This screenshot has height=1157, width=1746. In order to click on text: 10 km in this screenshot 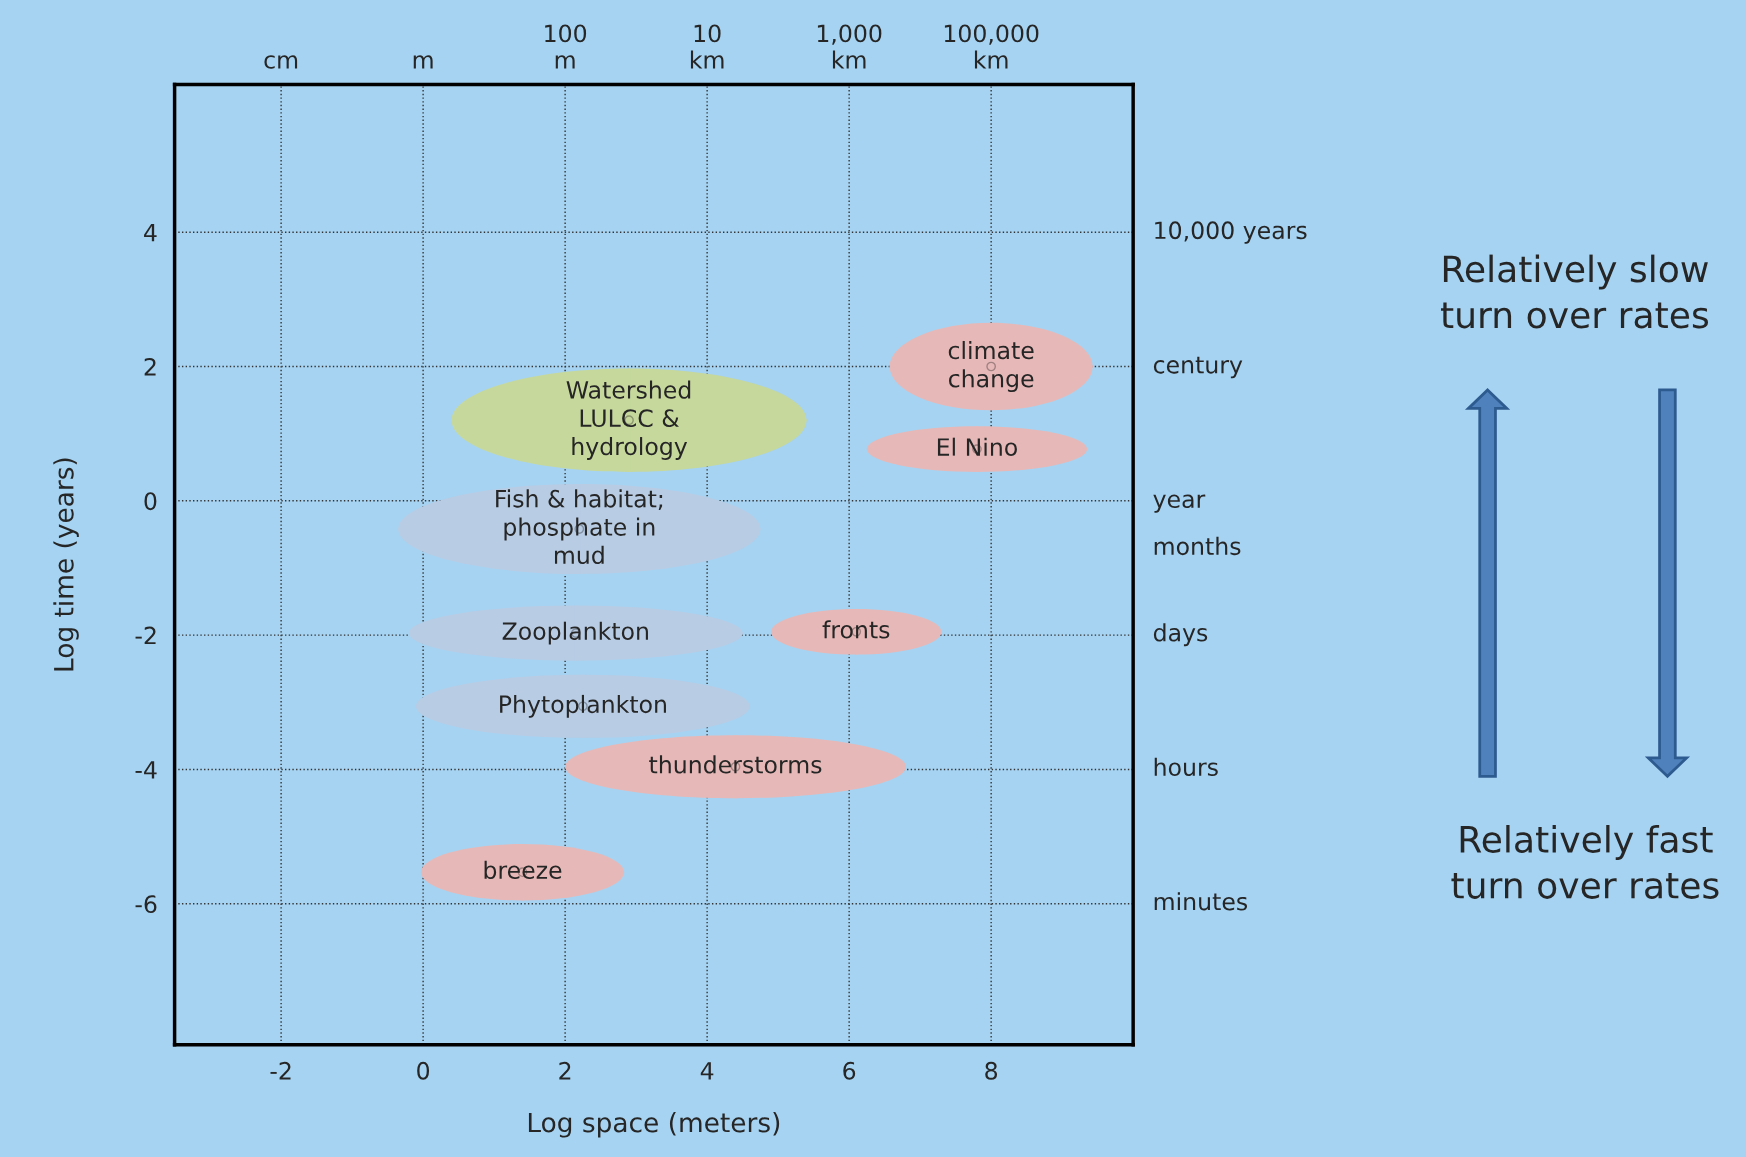, I will do `click(707, 46)`.